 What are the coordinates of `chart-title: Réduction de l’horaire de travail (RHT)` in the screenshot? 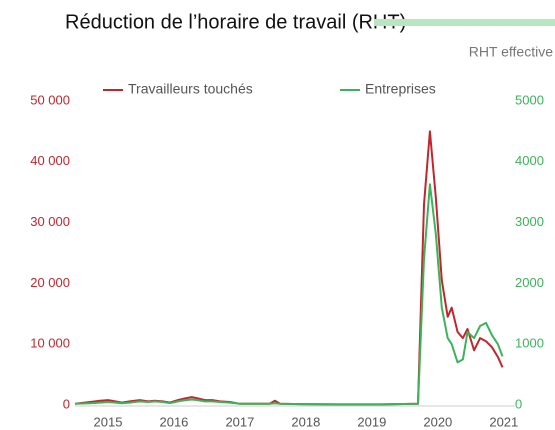 It's located at (235, 22).